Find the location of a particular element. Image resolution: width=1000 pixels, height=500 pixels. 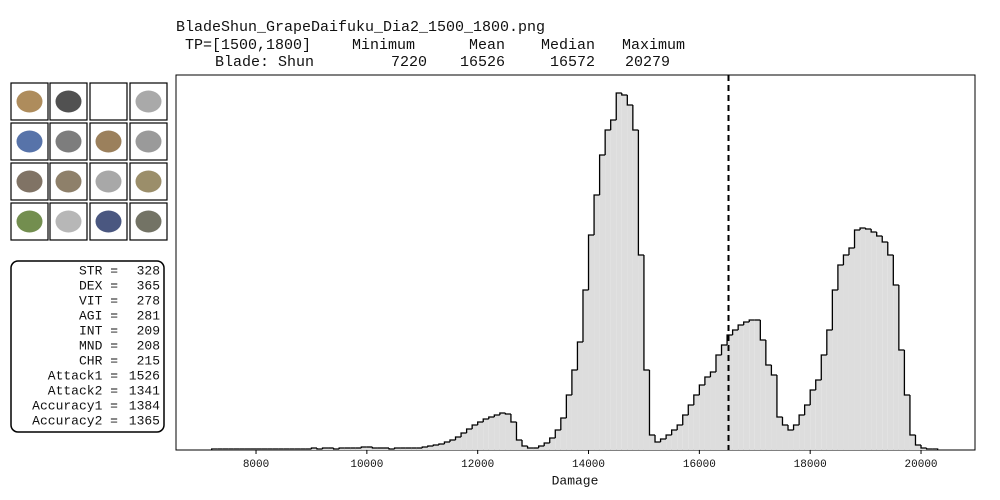

stat-value: 209 is located at coordinates (148, 330).